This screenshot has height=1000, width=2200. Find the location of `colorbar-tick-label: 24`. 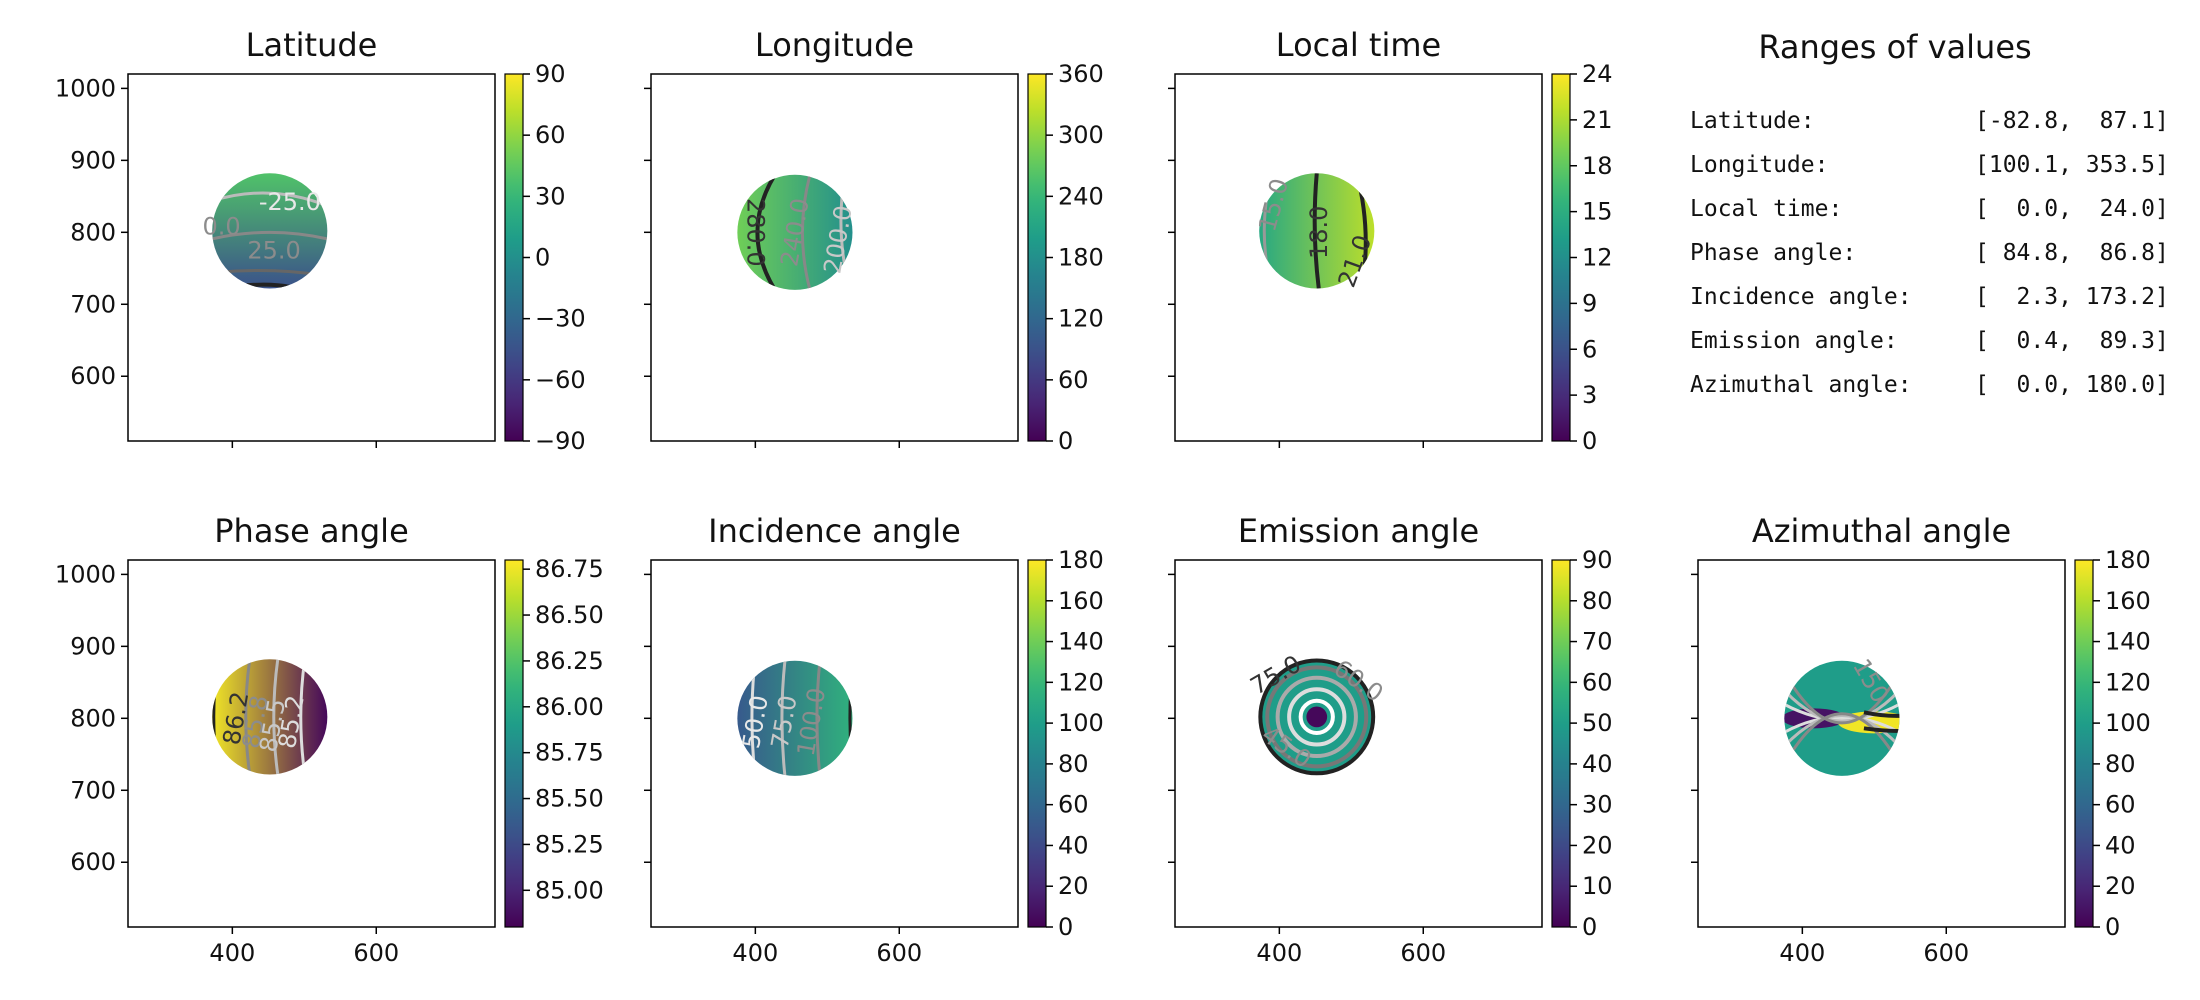

colorbar-tick-label: 24 is located at coordinates (1597, 74).